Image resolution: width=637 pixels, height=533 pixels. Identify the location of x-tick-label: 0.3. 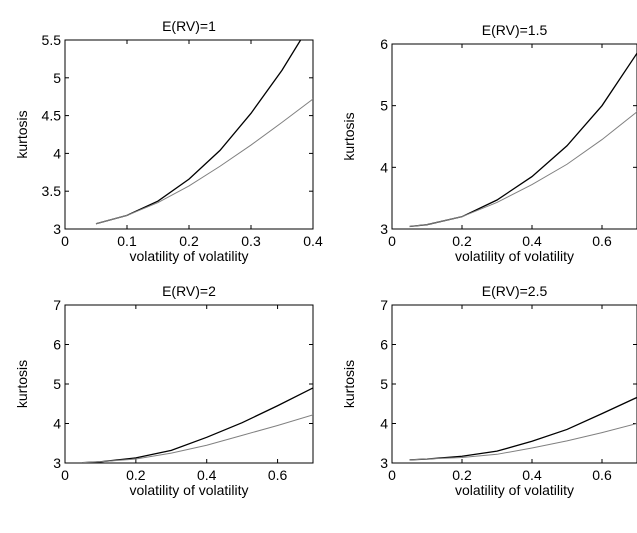
(251, 241).